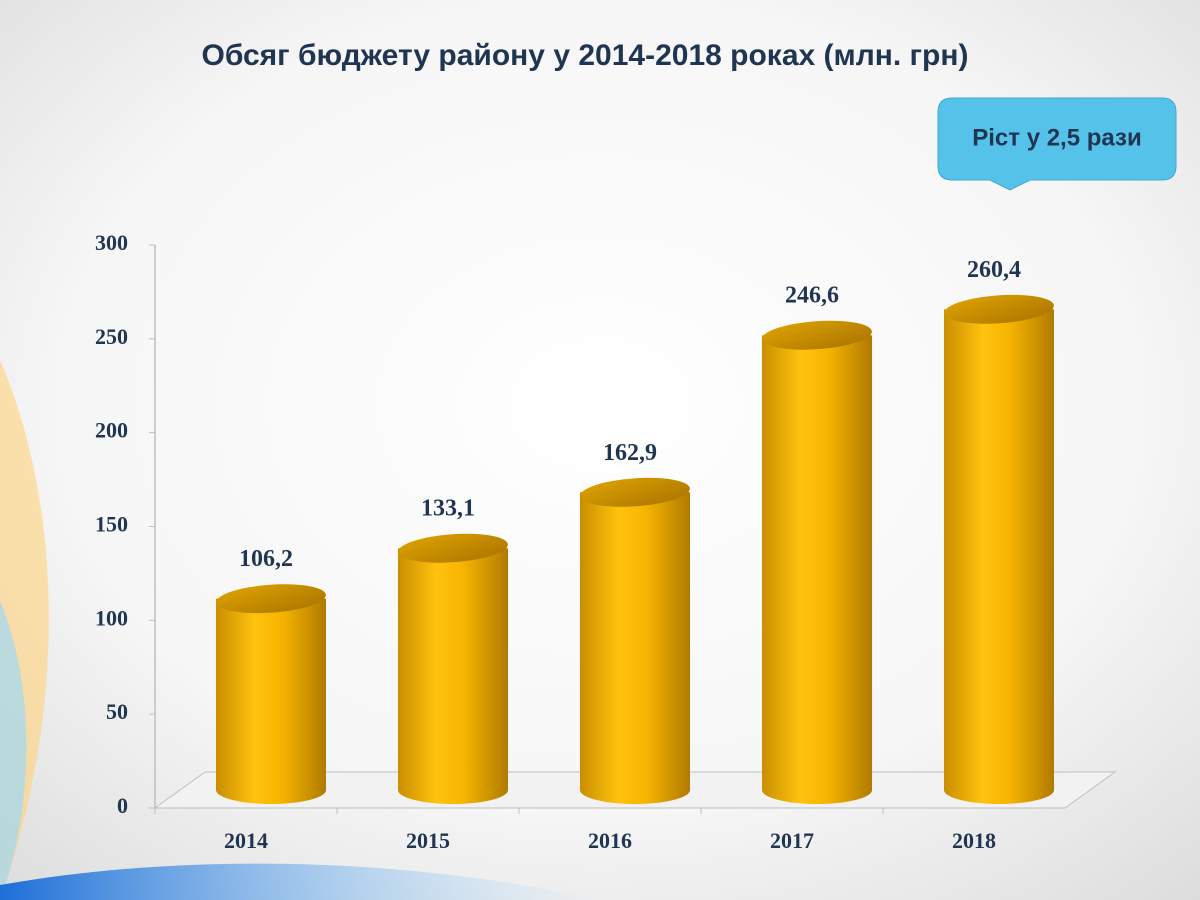 The width and height of the screenshot is (1200, 900). What do you see at coordinates (117, 711) in the screenshot?
I see `y-tick-label: 50` at bounding box center [117, 711].